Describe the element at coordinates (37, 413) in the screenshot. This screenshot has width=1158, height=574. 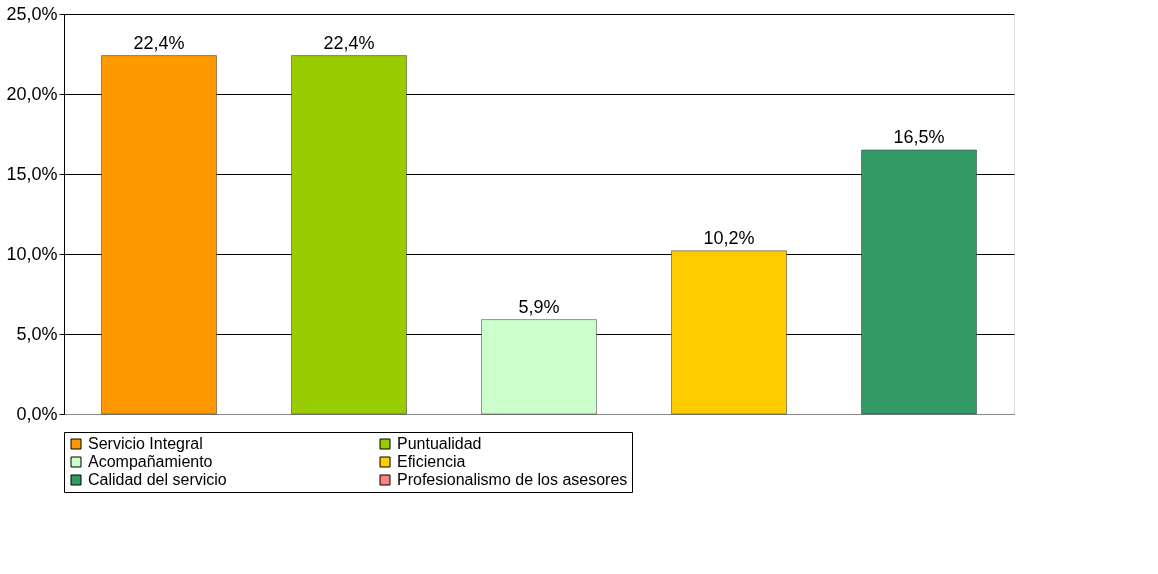
I see `y-tick-label: 0,0%` at that location.